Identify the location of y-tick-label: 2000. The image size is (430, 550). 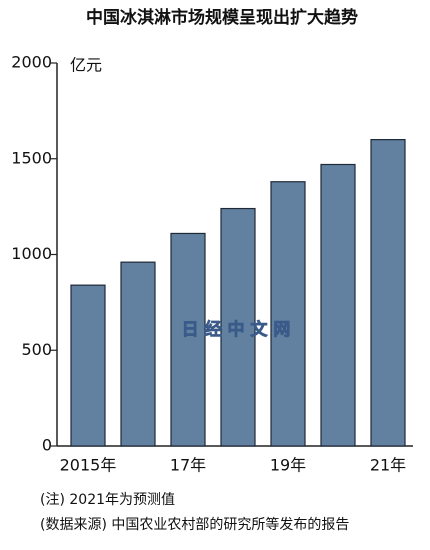
(31, 62).